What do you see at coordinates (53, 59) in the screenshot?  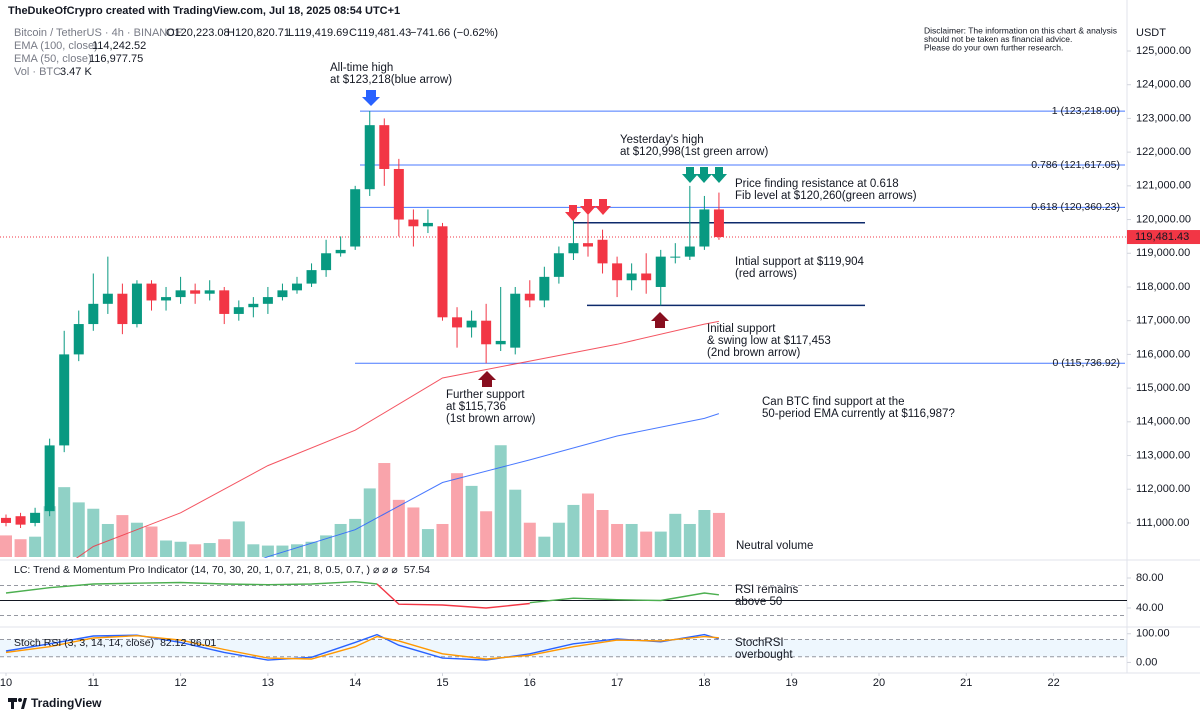 I see `legend-name: EMA (50, close)` at bounding box center [53, 59].